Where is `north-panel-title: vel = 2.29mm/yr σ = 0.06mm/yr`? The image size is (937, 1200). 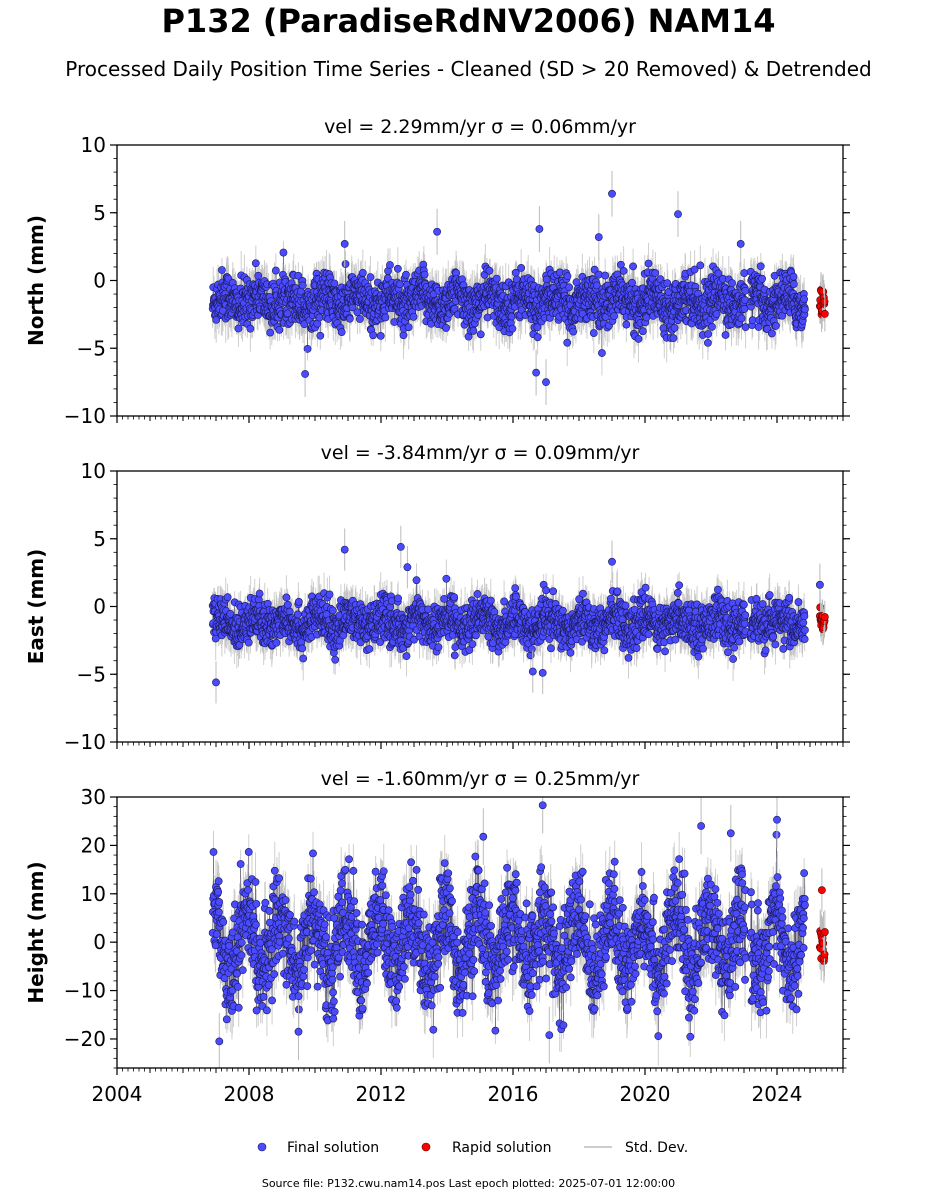 north-panel-title: vel = 2.29mm/yr σ = 0.06mm/yr is located at coordinates (480, 127).